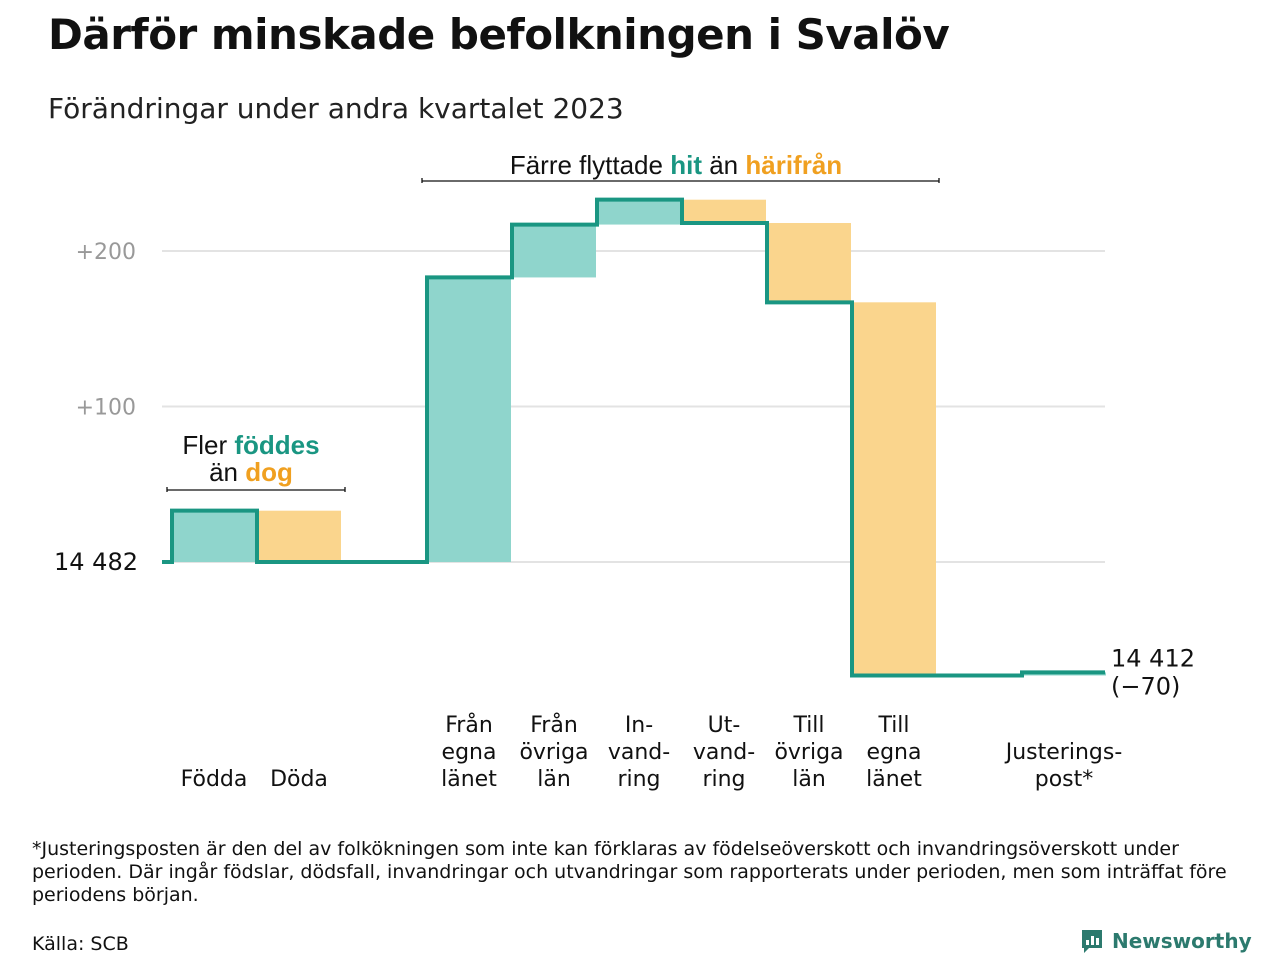 This screenshot has width=1280, height=960. I want to click on newsworthy-logo: Newsworthy, so click(1166, 941).